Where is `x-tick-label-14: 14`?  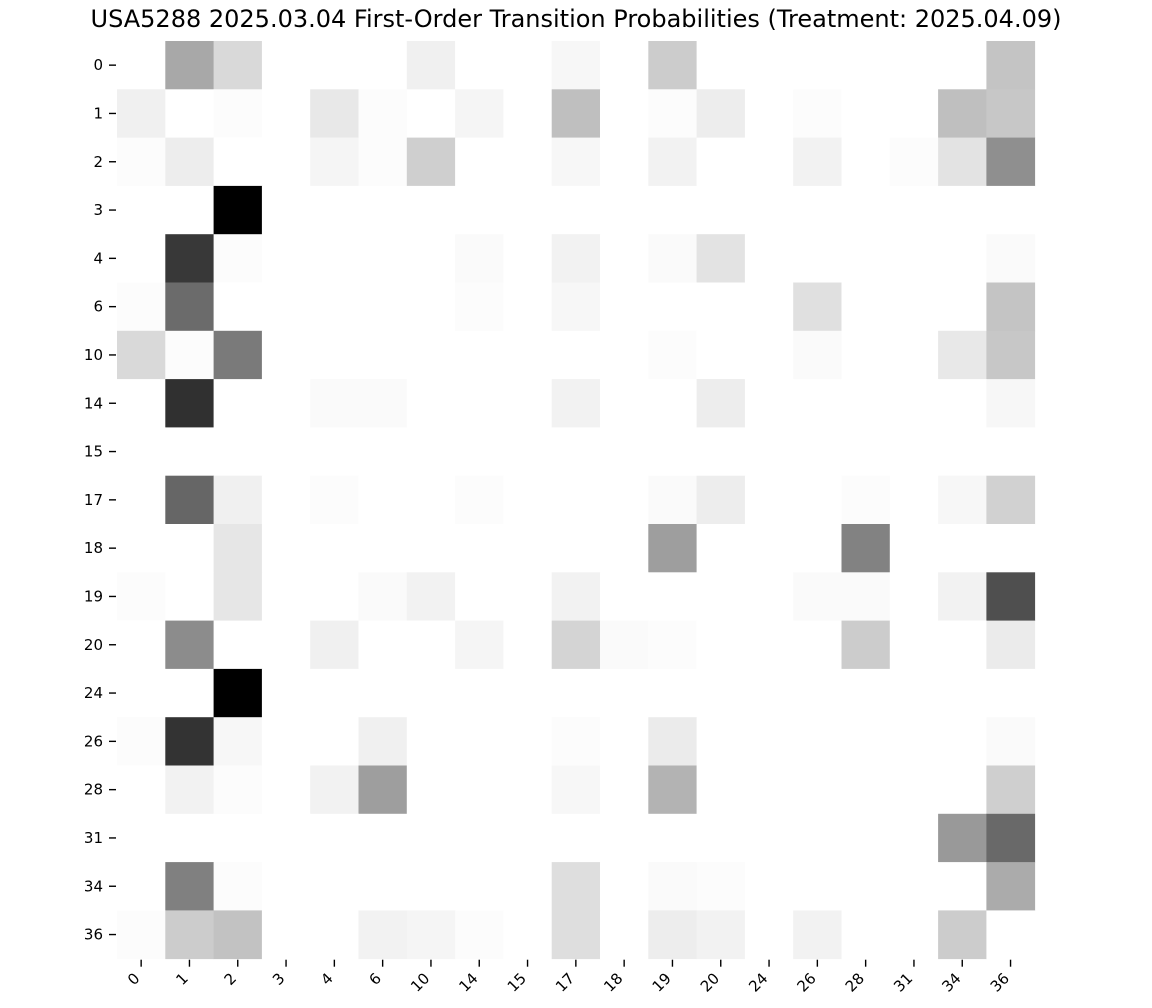 x-tick-label-14: 14 is located at coordinates (468, 982).